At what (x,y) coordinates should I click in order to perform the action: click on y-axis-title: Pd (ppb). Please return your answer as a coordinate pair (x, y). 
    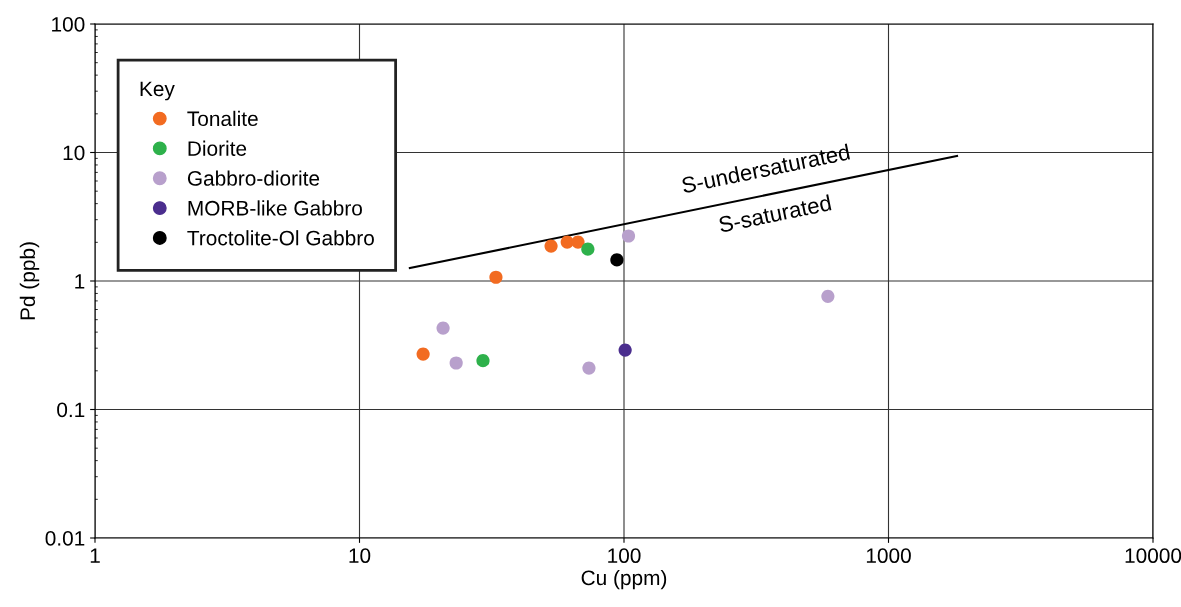
    Looking at the image, I should click on (29, 281).